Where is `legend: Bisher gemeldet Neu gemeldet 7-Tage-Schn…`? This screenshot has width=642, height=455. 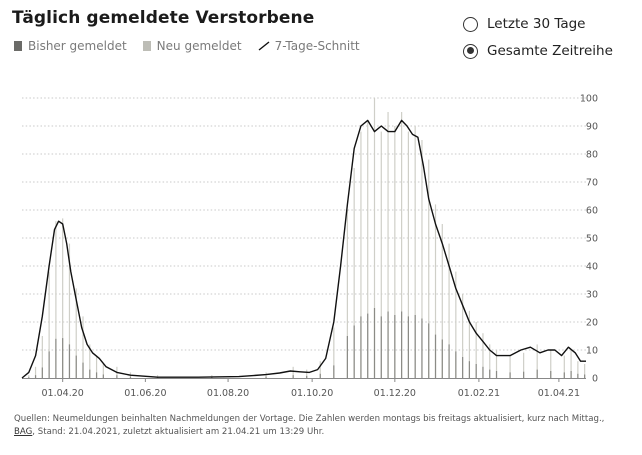
legend: Bisher gemeldet Neu gemeldet 7-Tage-Schn… is located at coordinates (195, 46).